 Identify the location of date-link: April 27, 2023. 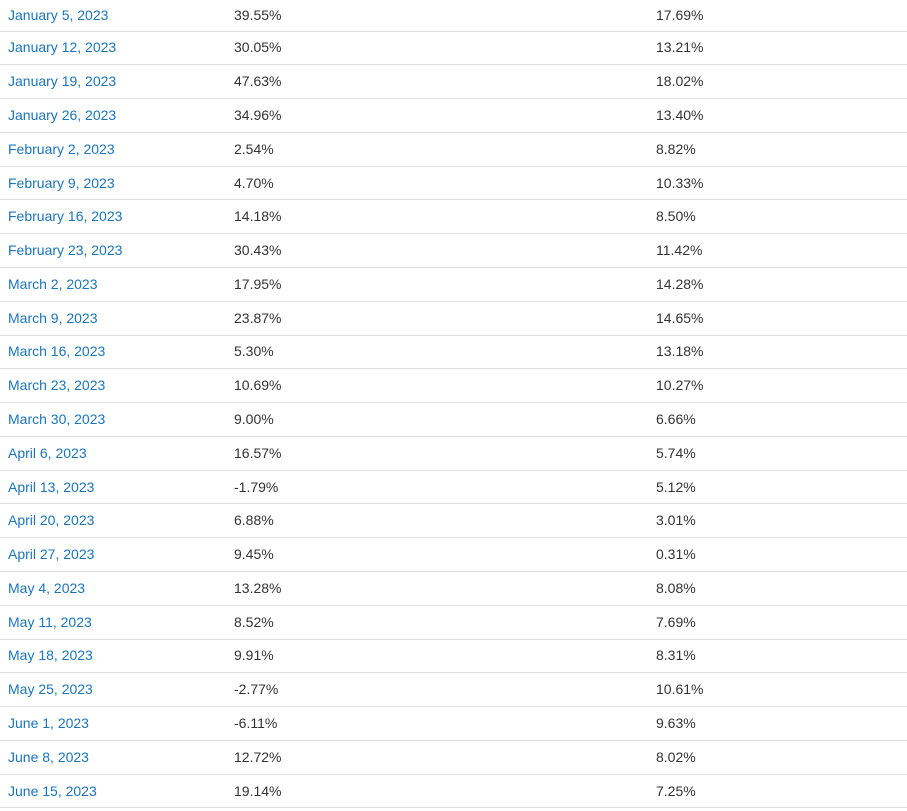
(51, 554).